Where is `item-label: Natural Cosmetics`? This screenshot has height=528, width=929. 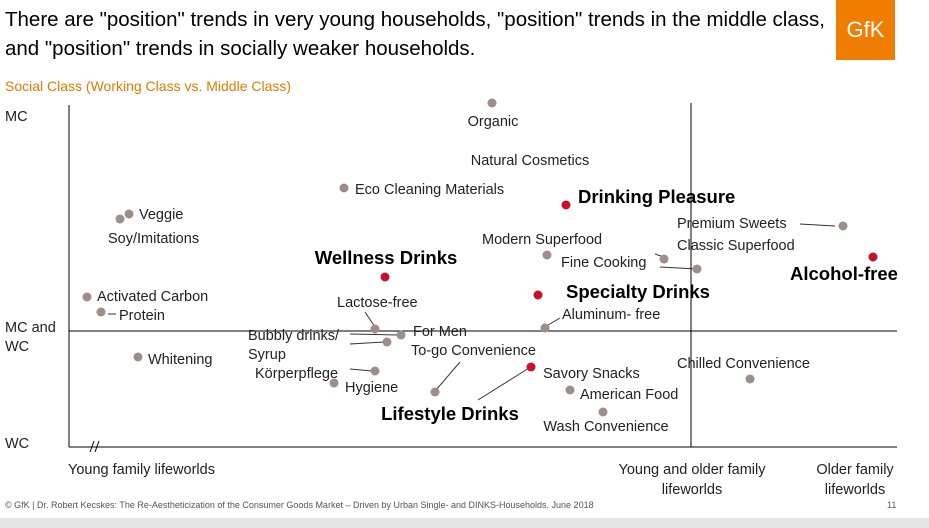
item-label: Natural Cosmetics is located at coordinates (530, 161).